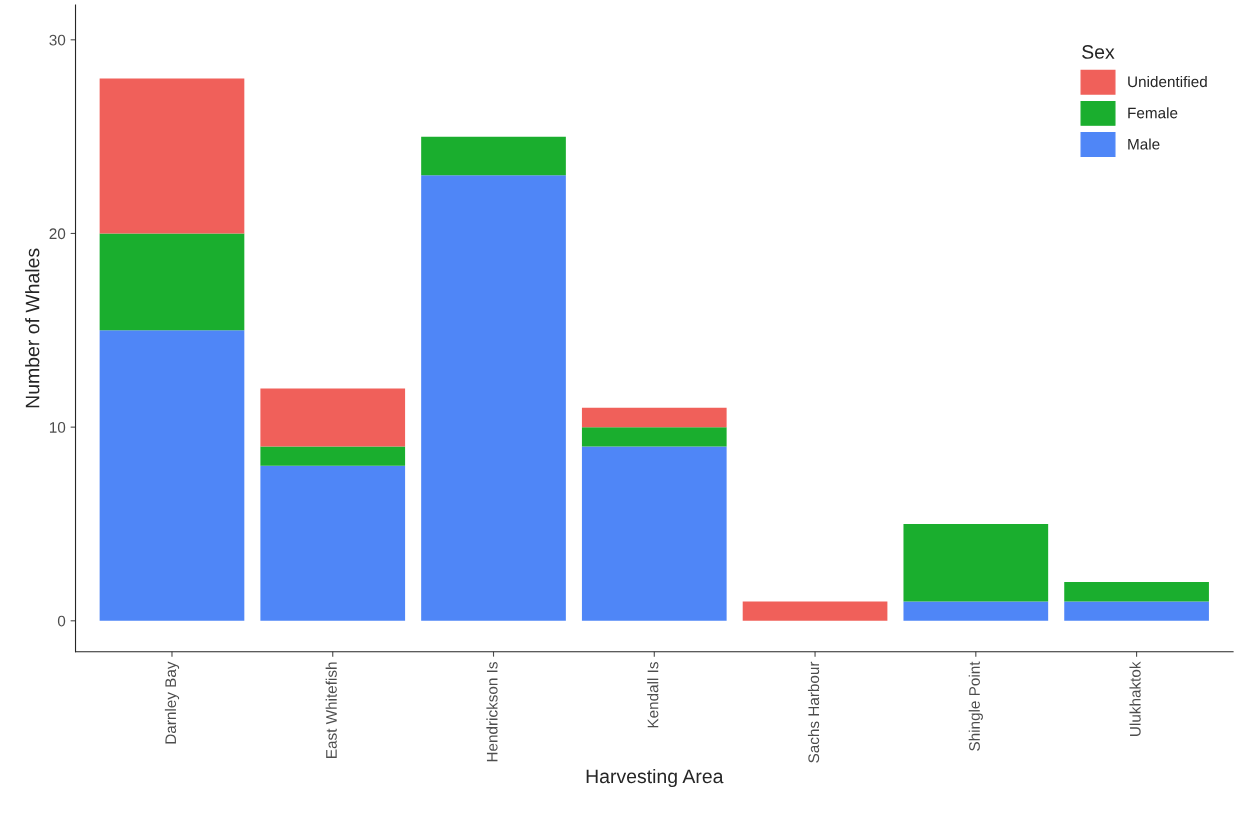 This screenshot has height=824, width=1238. Describe the element at coordinates (1167, 81) in the screenshot. I see `legend-label: Unidentified` at that location.